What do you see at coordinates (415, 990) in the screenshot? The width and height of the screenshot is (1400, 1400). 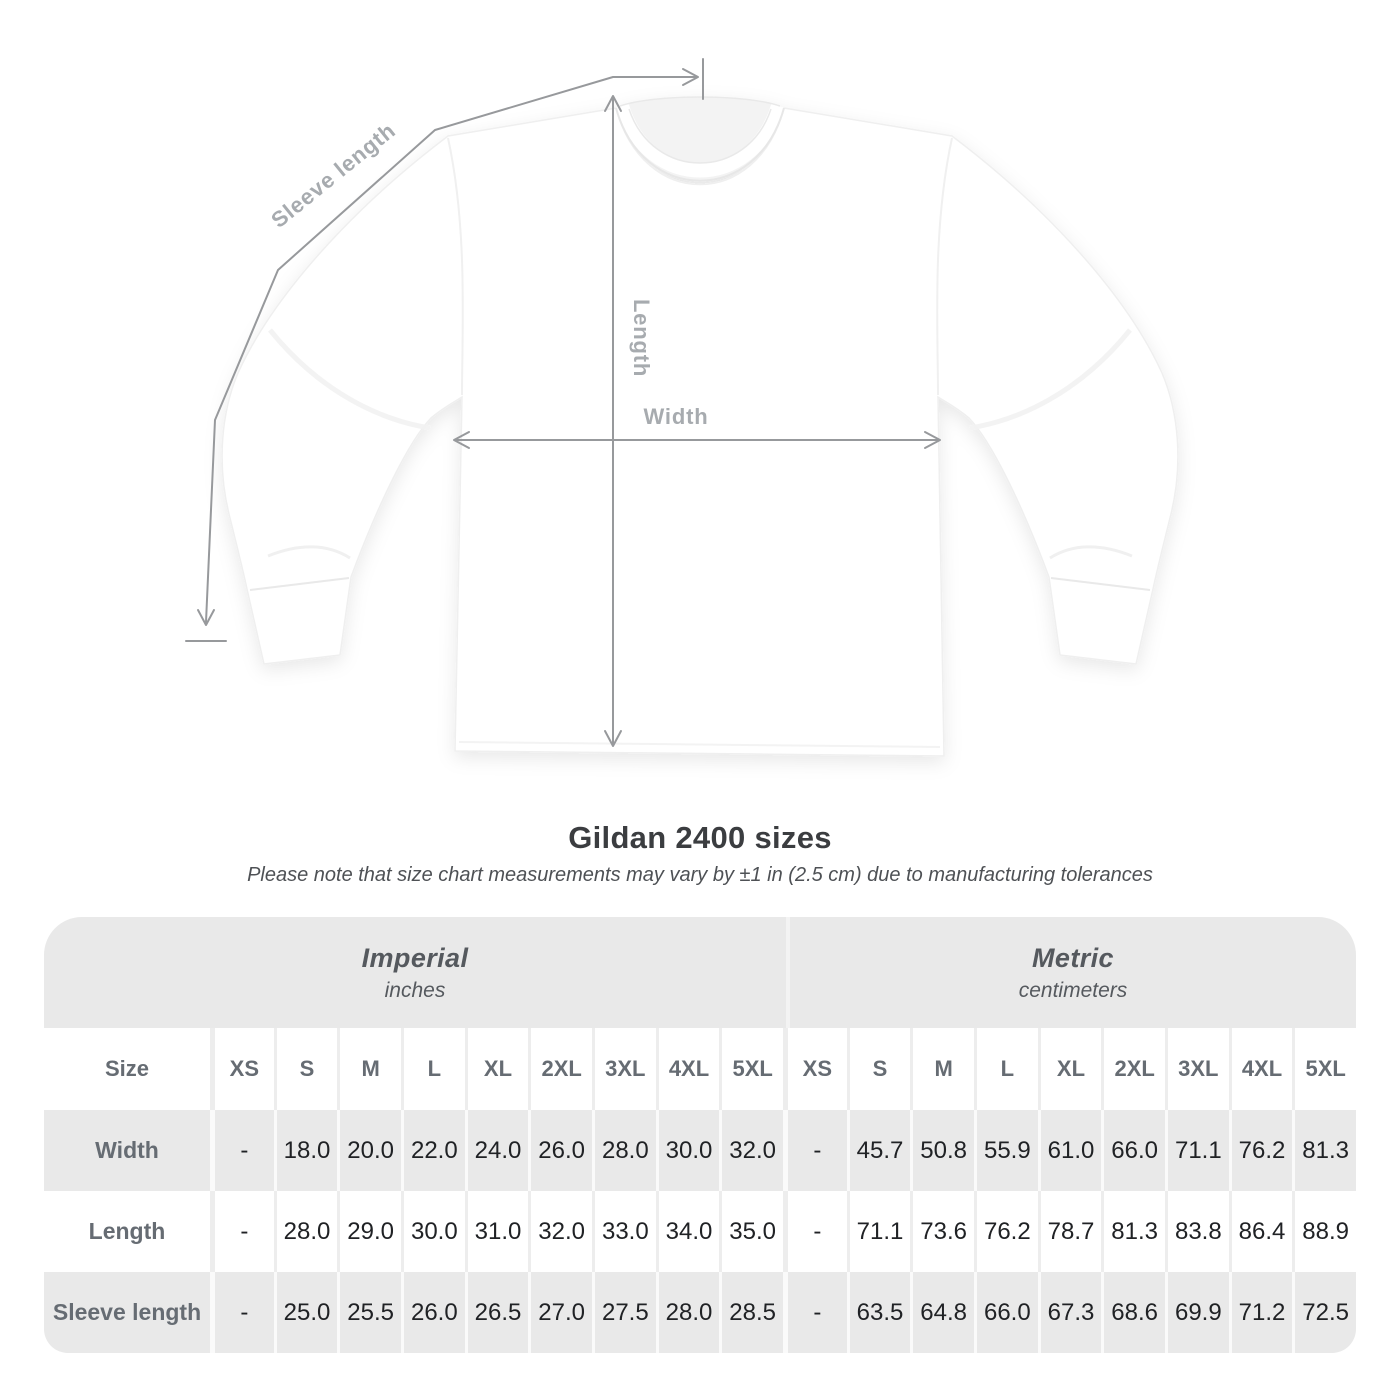 I see `imperial-sublabel: inches` at bounding box center [415, 990].